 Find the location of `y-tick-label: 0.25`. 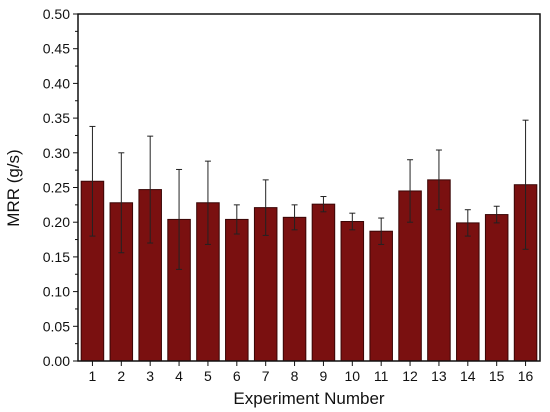

y-tick-label: 0.25 is located at coordinates (56, 188).